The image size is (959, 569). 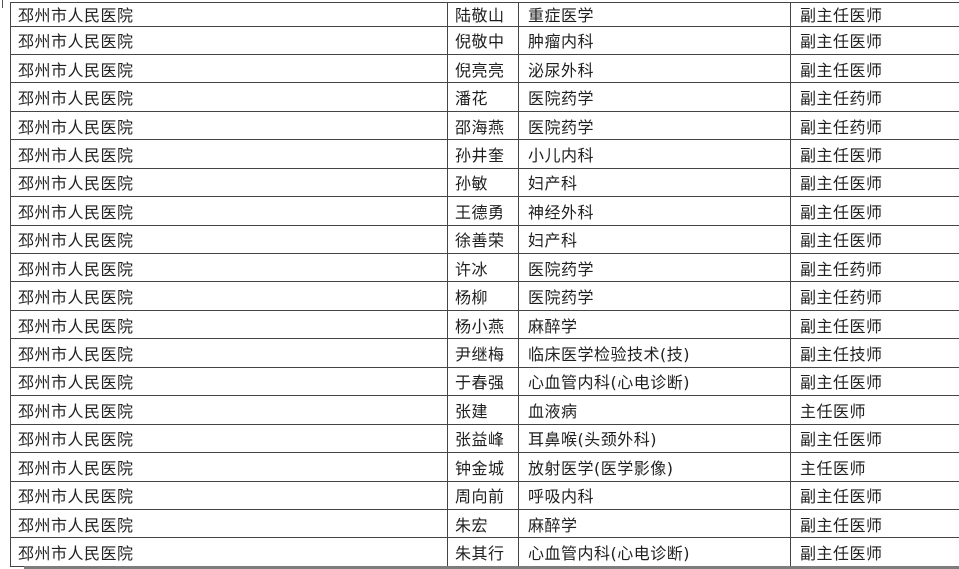 What do you see at coordinates (654, 495) in the screenshot?
I see `specialty-cell: 呼吸内科` at bounding box center [654, 495].